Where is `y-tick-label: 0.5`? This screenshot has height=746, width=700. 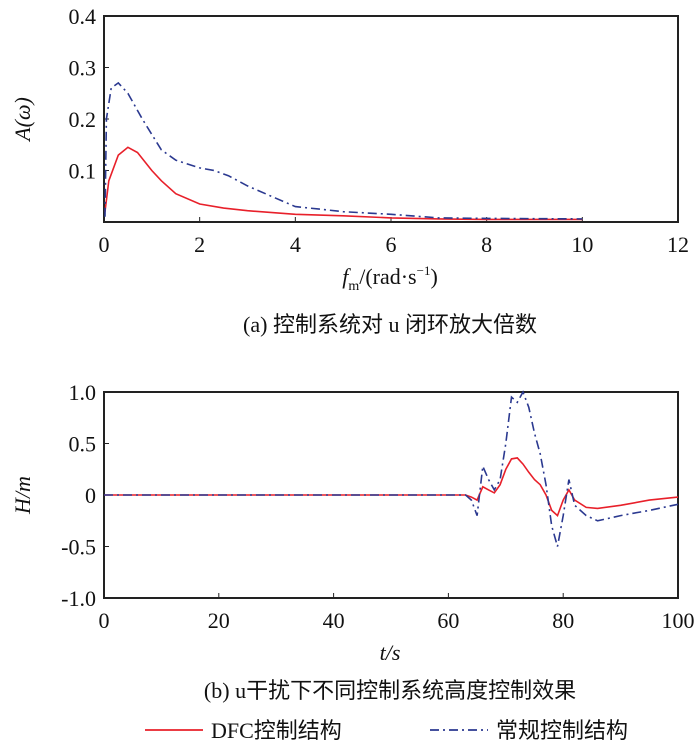
y-tick-label: 0.5 is located at coordinates (83, 444).